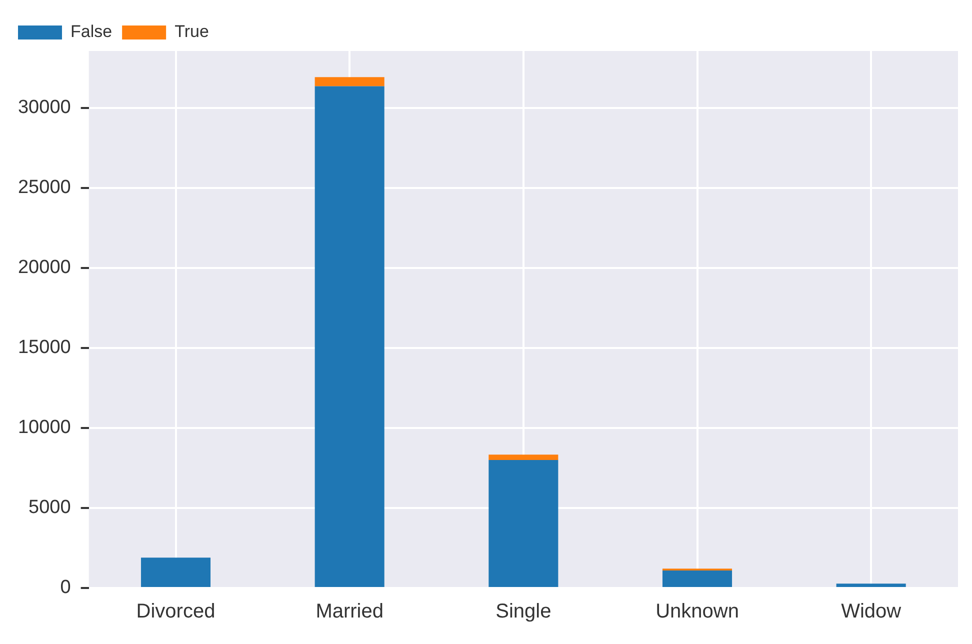 The width and height of the screenshot is (972, 644). I want to click on x-tick-label: Widow, so click(871, 611).